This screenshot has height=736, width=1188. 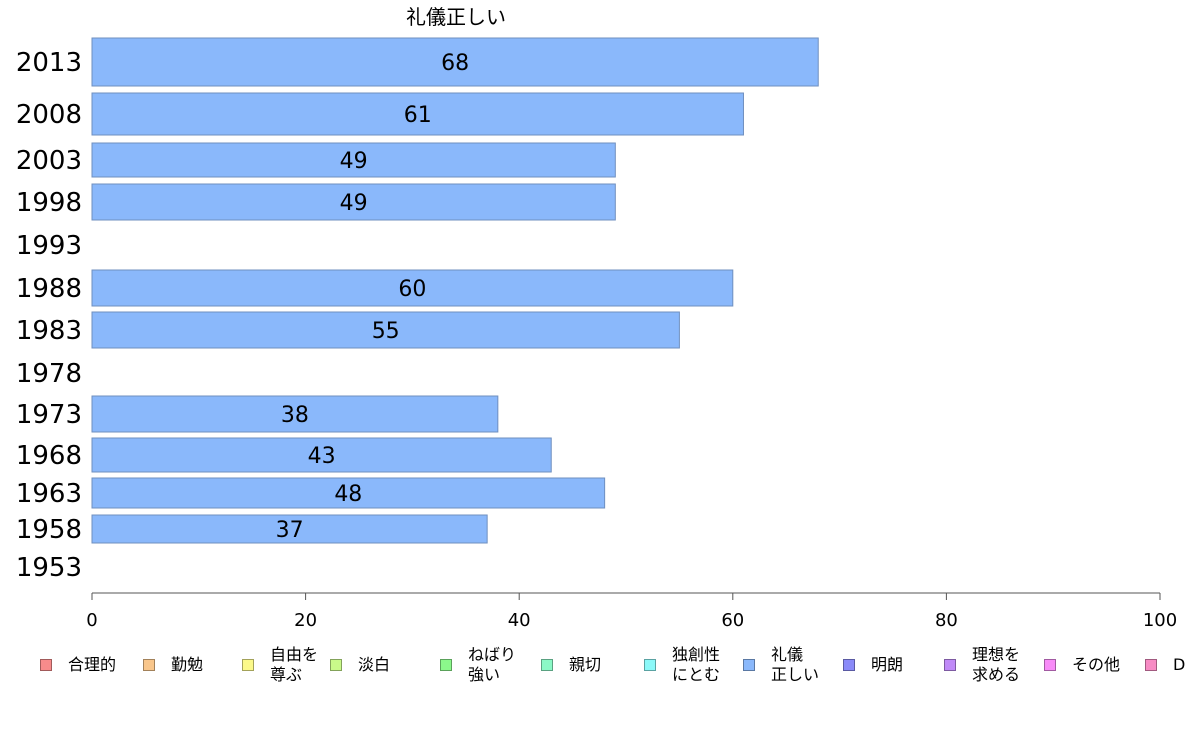 What do you see at coordinates (1165, 665) in the screenshot?
I see `legend-item: D` at bounding box center [1165, 665].